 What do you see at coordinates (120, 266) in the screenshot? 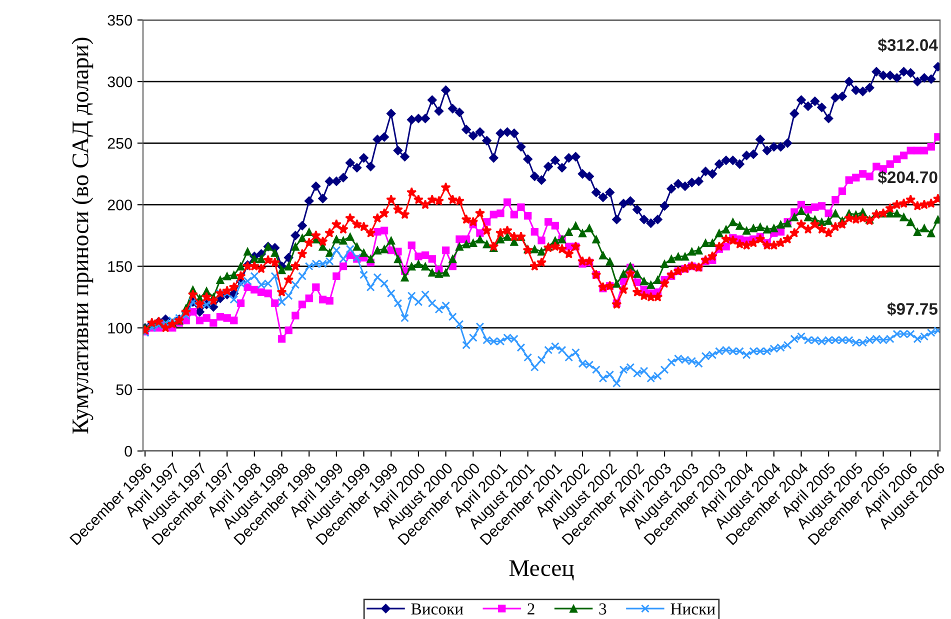
I see `y-tick-label: 150` at bounding box center [120, 266].